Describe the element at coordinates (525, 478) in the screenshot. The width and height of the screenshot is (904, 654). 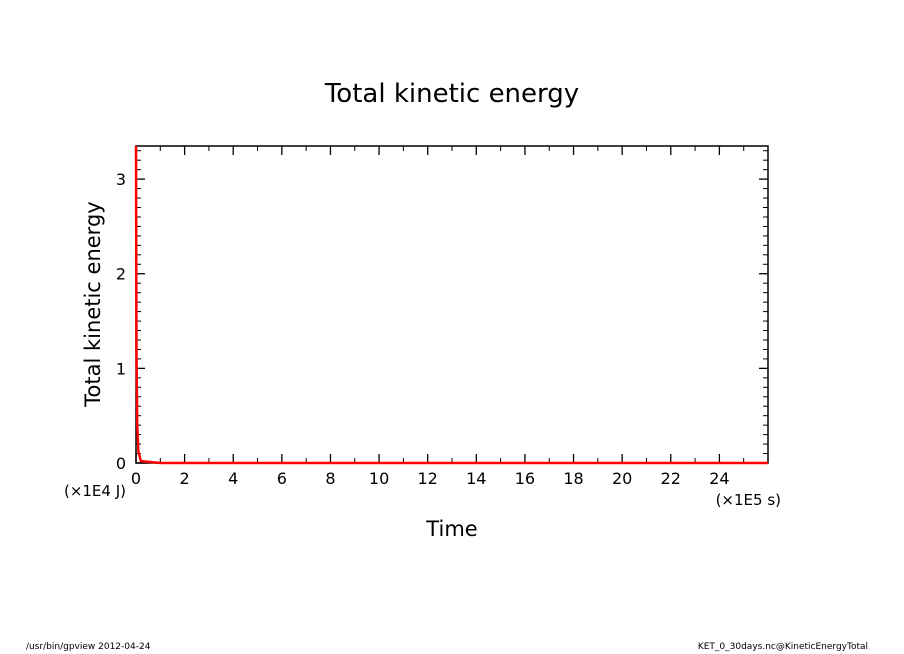
I see `x-tick-label: 16` at that location.